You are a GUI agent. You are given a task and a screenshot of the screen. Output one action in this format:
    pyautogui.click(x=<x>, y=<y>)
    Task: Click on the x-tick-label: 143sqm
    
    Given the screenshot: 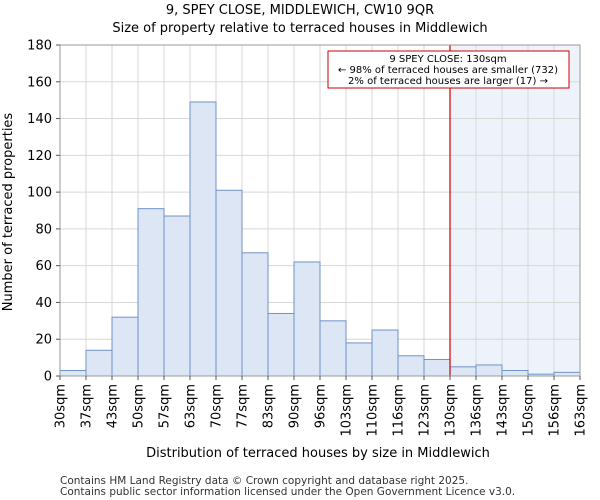 What is the action you would take?
    pyautogui.click(x=503, y=410)
    